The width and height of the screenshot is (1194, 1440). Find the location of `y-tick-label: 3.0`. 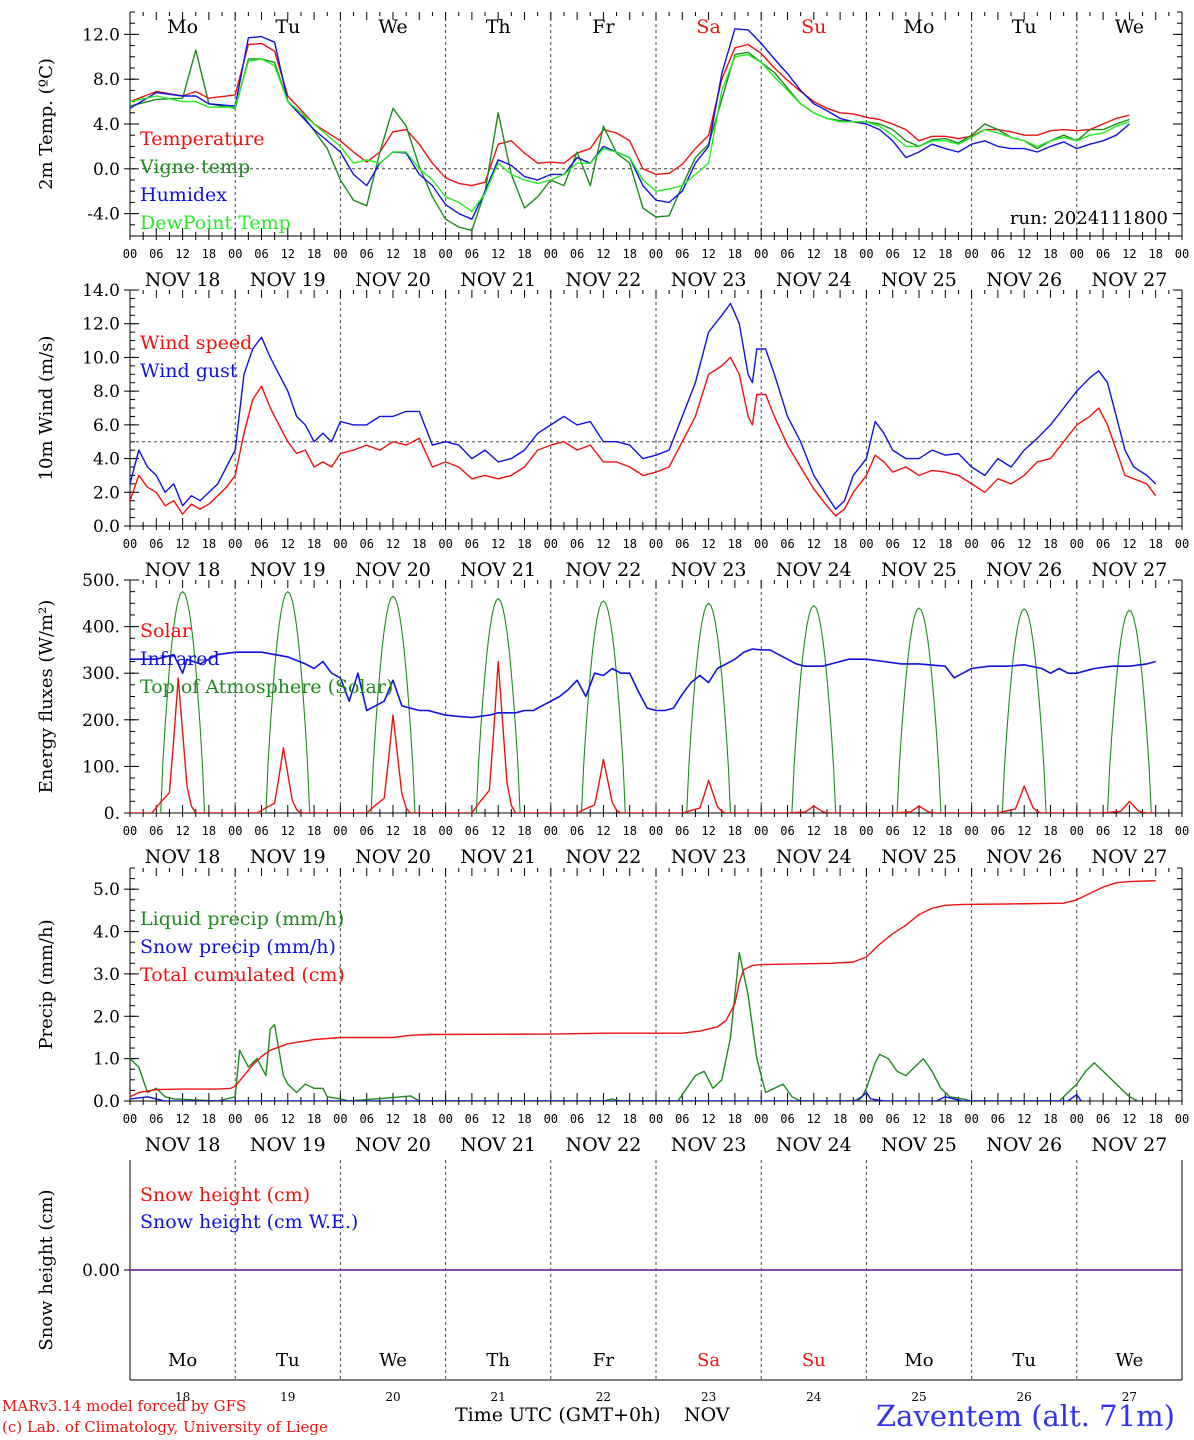

y-tick-label: 3.0 is located at coordinates (106, 975).